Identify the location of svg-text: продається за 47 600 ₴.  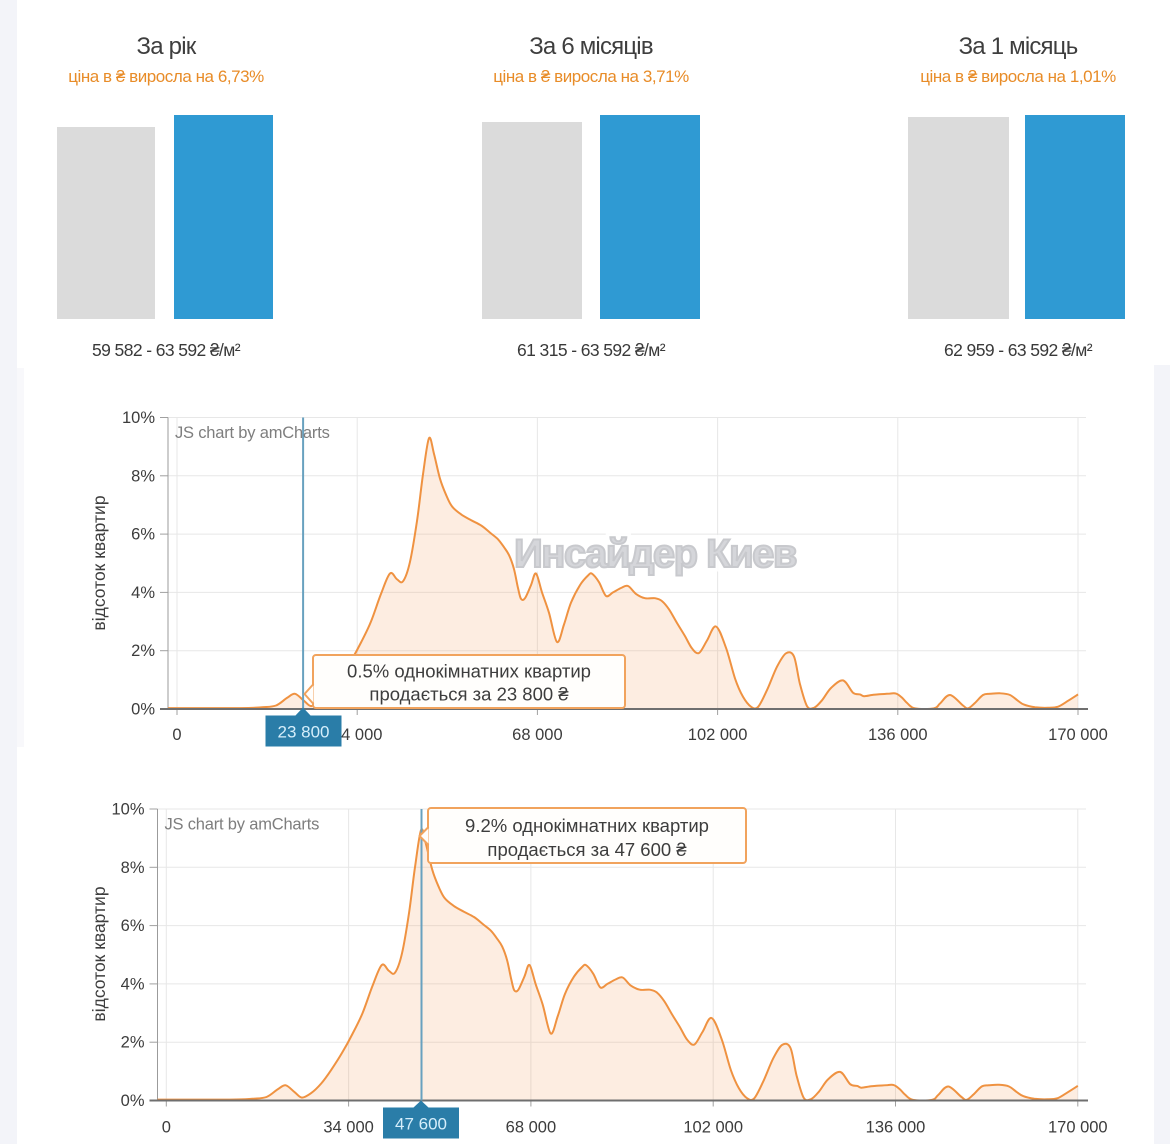
(587, 849).